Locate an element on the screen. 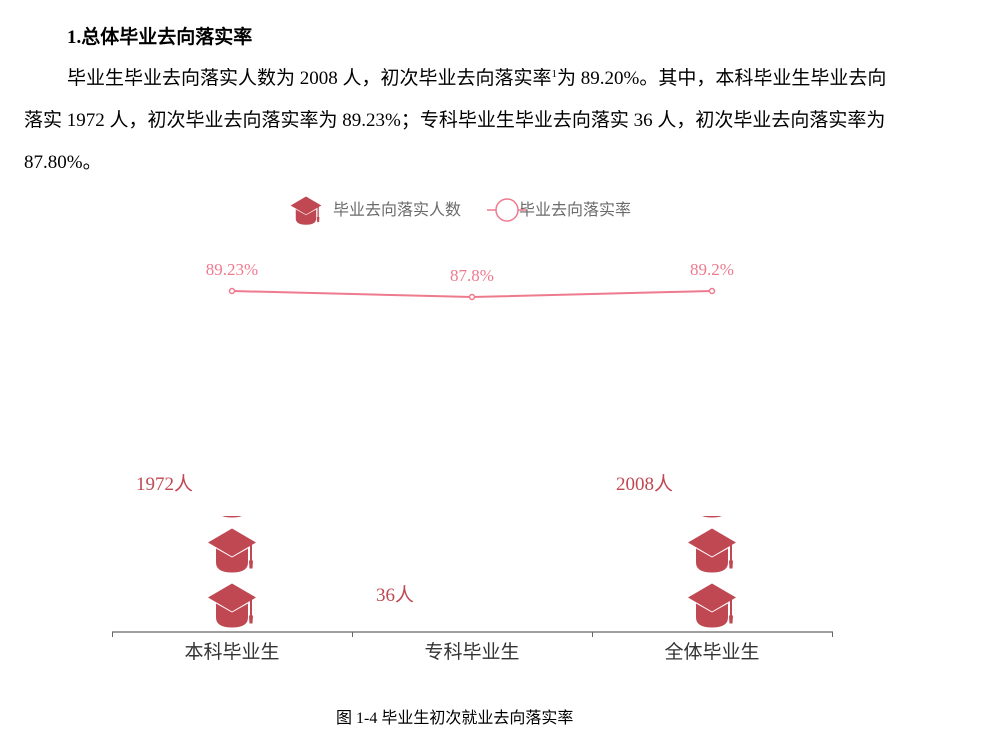  chart-legend: 毕业去向落实人数 毕业去向落实率 is located at coordinates (461, 208).